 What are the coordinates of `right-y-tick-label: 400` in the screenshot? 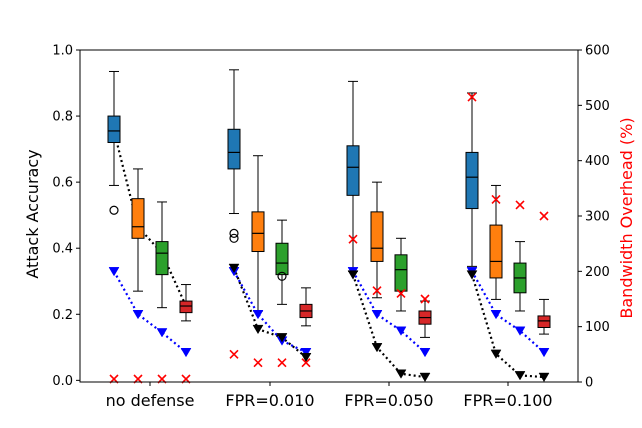 It's located at (597, 161).